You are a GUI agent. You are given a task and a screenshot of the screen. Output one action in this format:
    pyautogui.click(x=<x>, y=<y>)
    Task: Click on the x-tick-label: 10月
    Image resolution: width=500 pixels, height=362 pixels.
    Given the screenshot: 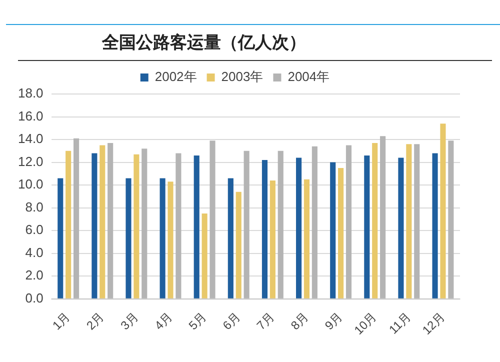 What is the action you would take?
    pyautogui.click(x=365, y=324)
    